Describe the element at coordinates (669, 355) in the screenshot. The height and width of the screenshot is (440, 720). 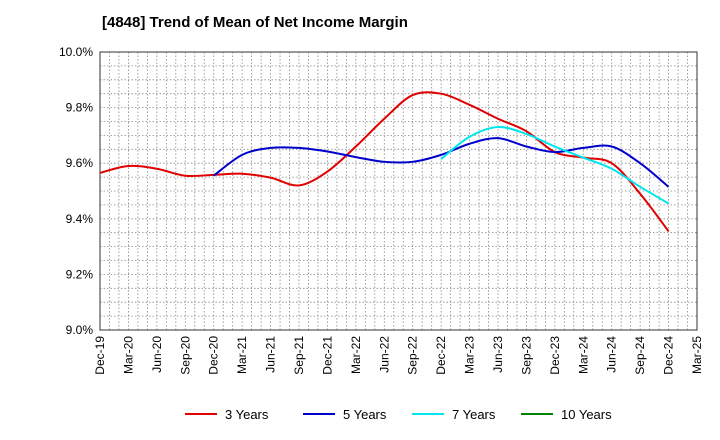
I see `x-tick-label: Dec-24` at that location.